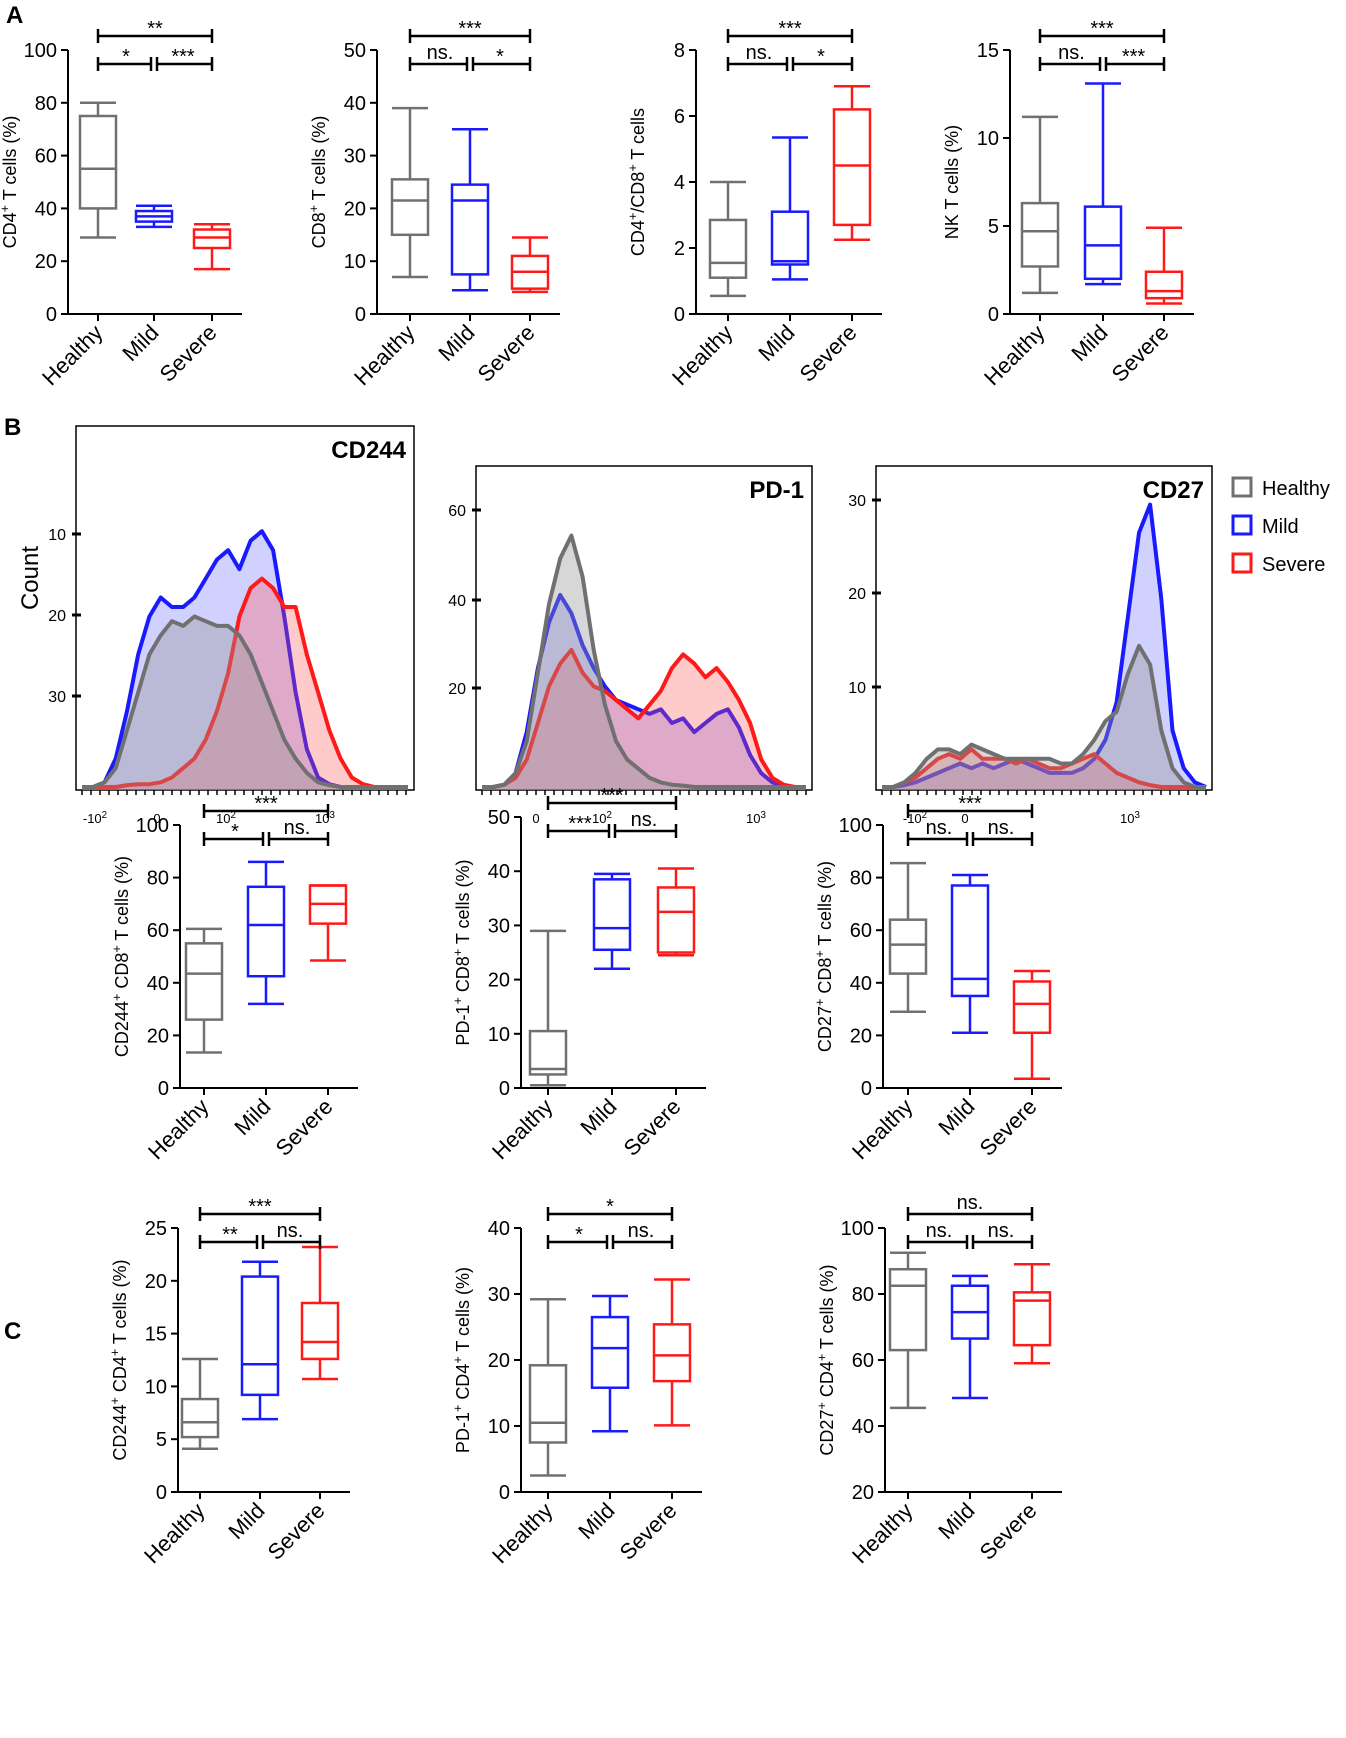  What do you see at coordinates (318, 182) in the screenshot?
I see `y-axis-label: CD8+ T cells (%)` at bounding box center [318, 182].